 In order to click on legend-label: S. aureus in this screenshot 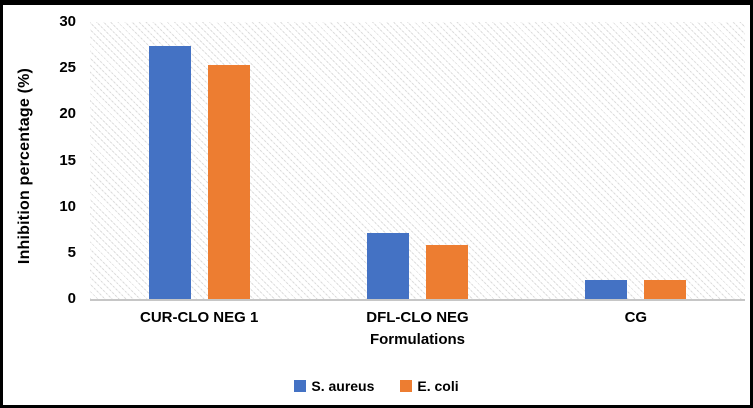, I will do `click(343, 386)`.